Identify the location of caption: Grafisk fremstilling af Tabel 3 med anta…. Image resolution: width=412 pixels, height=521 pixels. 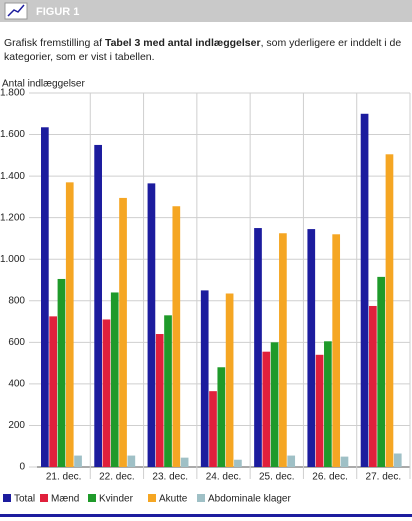
(206, 50).